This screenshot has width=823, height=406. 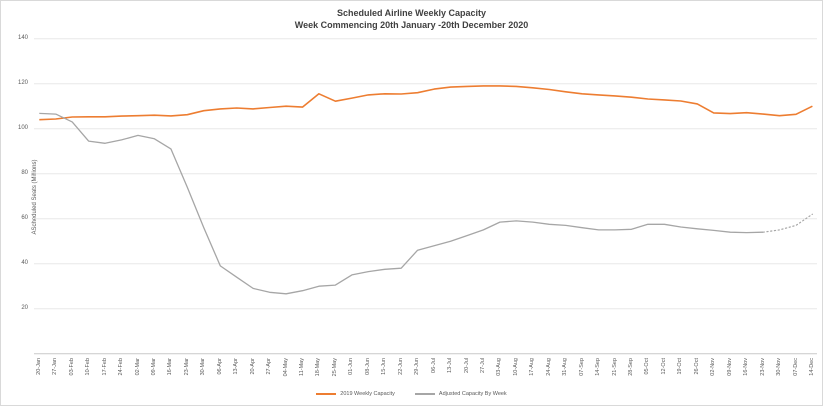 I want to click on x-tick-label: 30-Mar, so click(x=203, y=367).